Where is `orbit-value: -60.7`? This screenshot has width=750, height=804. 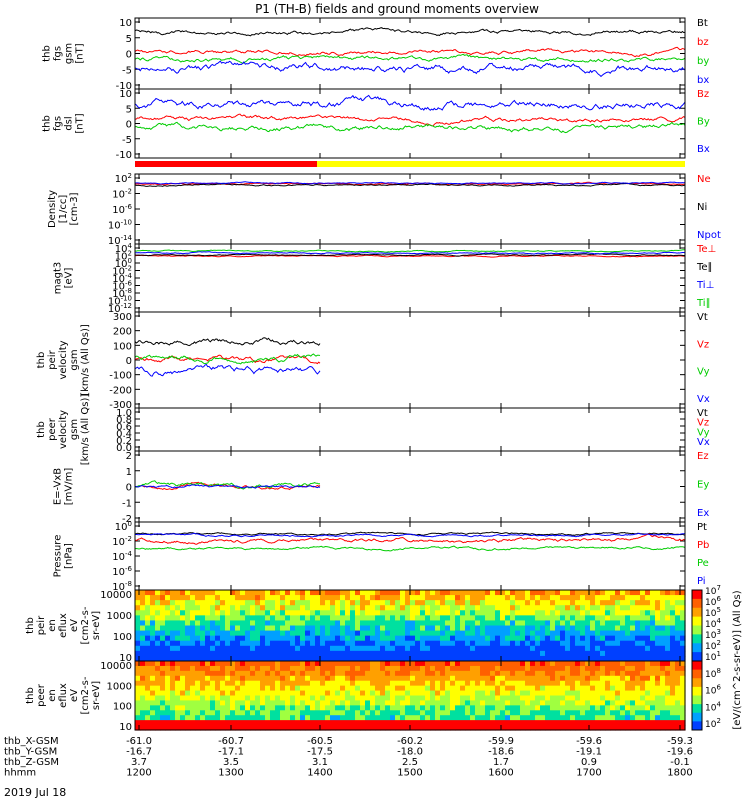
orbit-value: -60.7 is located at coordinates (231, 741).